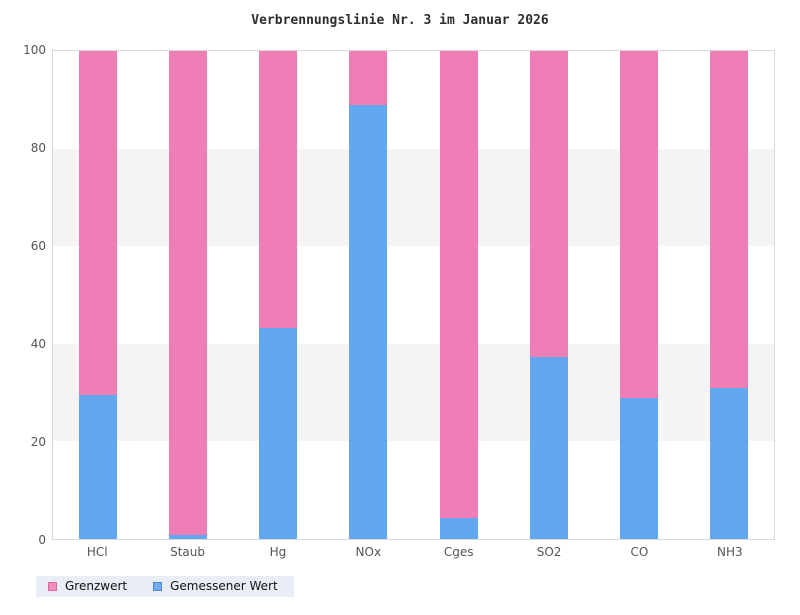  I want to click on bar-segment-hg-grenzwert, so click(278, 190).